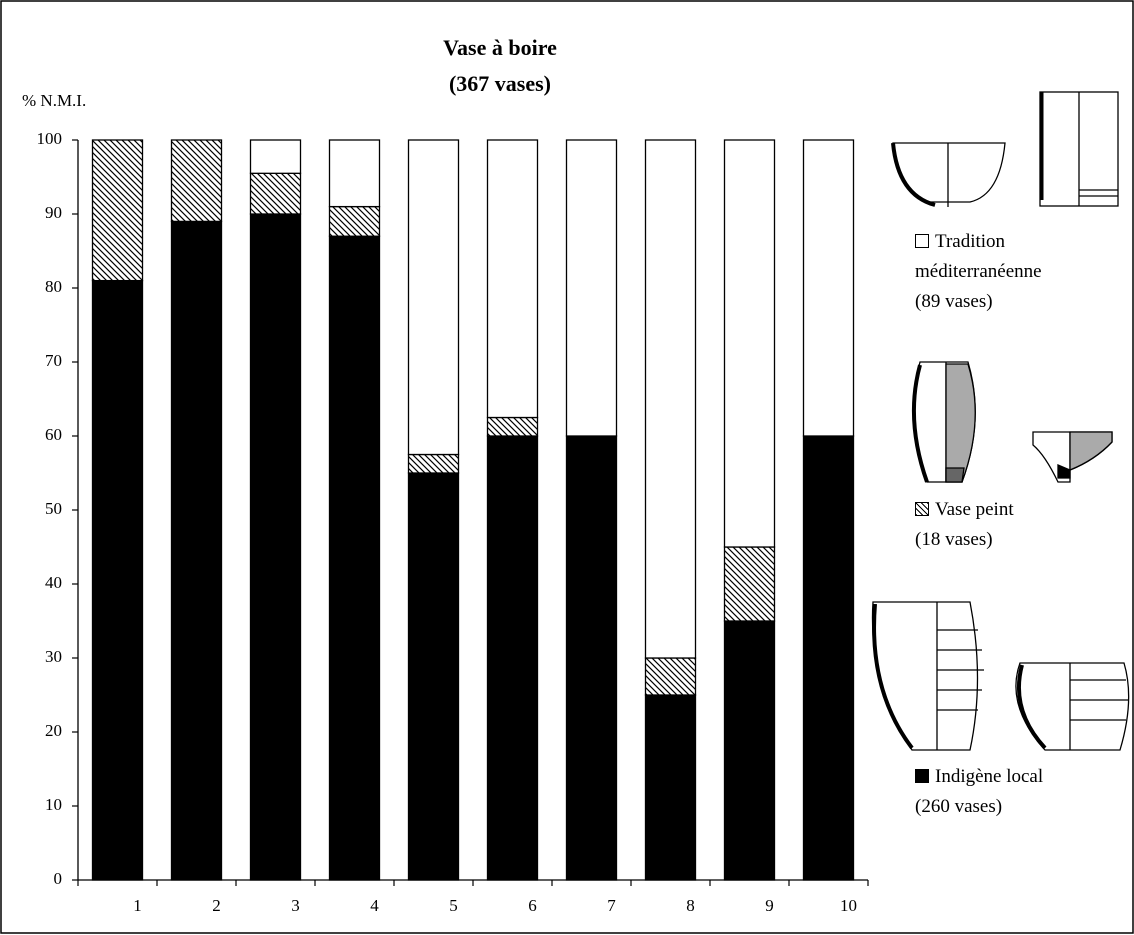 This screenshot has height=935, width=1134. Describe the element at coordinates (53, 286) in the screenshot. I see `y-tick-label: 80` at that location.